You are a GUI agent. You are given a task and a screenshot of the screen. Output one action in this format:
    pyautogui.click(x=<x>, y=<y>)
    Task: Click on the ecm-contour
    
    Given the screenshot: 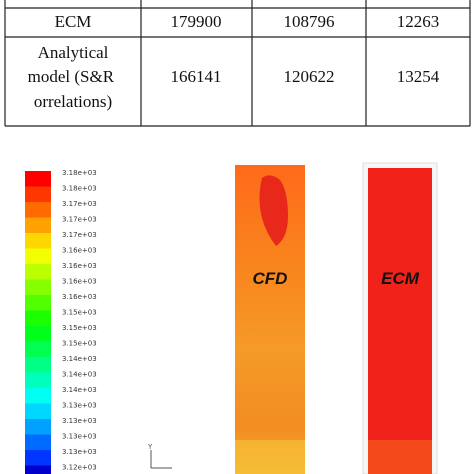 What is the action you would take?
    pyautogui.click(x=400, y=321)
    